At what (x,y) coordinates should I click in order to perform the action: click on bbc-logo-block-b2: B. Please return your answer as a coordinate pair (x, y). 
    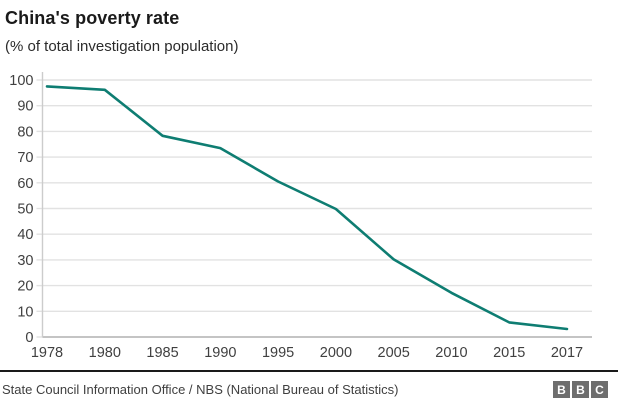
    Looking at the image, I should click on (580, 389).